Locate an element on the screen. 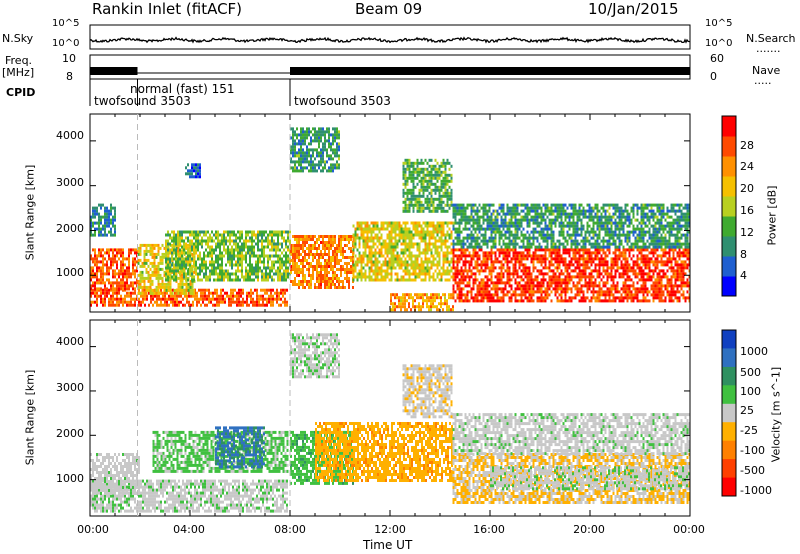 This screenshot has height=554, width=800. vel-cb-tick-1000: 1000 is located at coordinates (754, 351).